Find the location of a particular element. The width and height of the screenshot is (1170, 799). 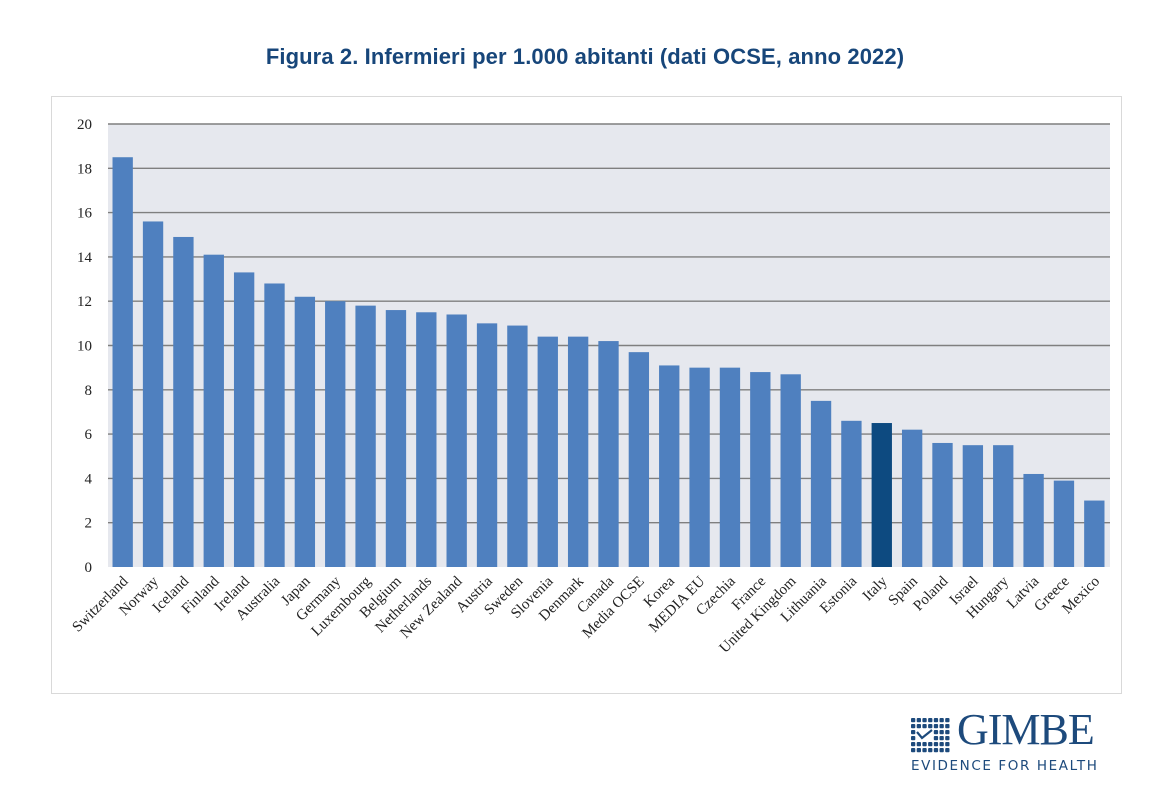

bar-mexico is located at coordinates (1094, 533).